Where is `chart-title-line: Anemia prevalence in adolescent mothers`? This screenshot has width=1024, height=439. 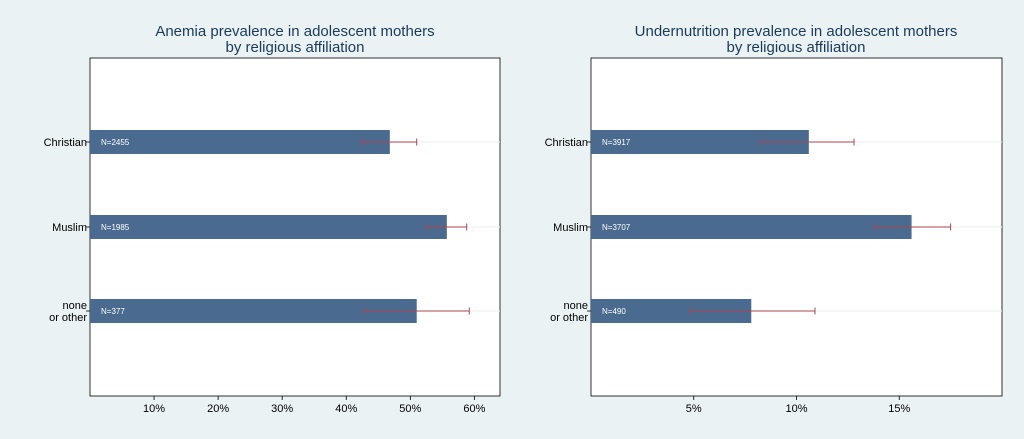 chart-title-line: Anemia prevalence in adolescent mothers is located at coordinates (294, 31).